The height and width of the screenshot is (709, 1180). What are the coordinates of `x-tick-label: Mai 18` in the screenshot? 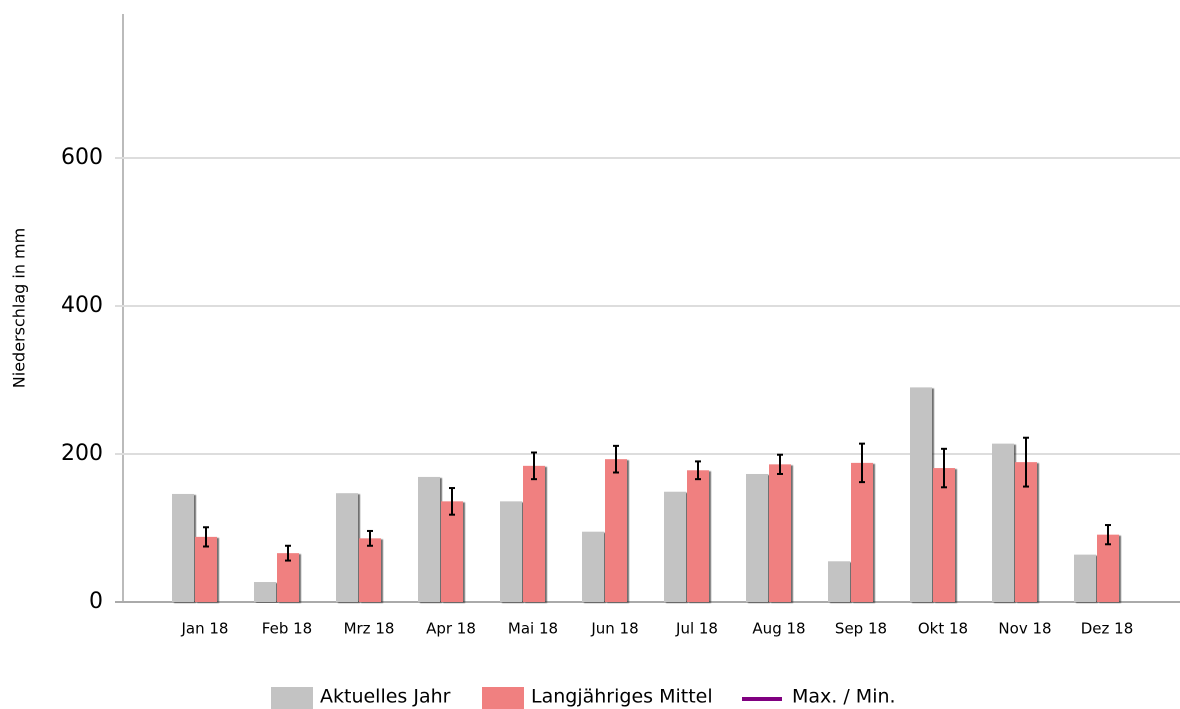 It's located at (533, 629).